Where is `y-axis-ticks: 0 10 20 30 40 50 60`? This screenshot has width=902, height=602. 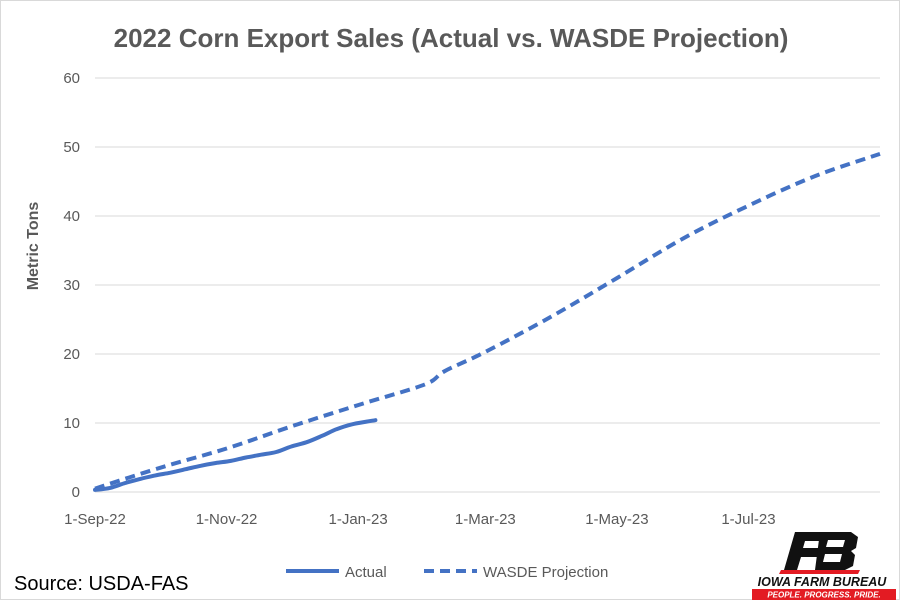 y-axis-ticks: 0 10 20 30 40 50 60 is located at coordinates (71, 285).